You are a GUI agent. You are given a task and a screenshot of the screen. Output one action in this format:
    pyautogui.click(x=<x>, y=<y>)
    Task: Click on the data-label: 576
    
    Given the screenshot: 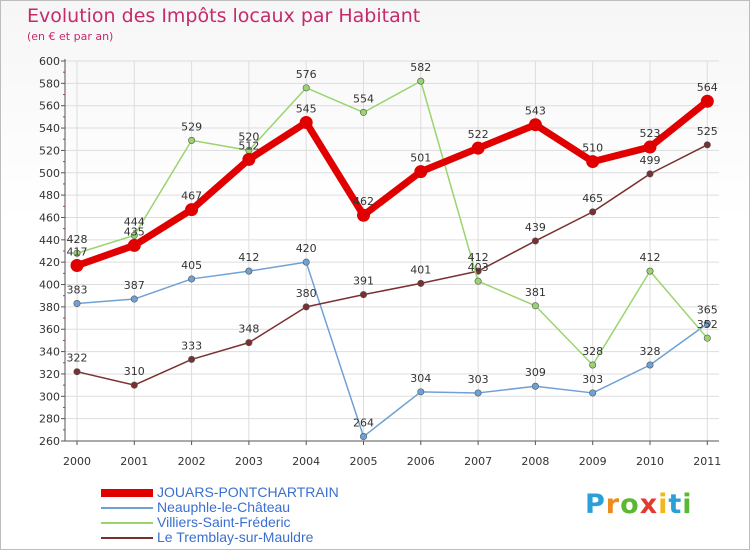 What is the action you would take?
    pyautogui.click(x=306, y=74)
    